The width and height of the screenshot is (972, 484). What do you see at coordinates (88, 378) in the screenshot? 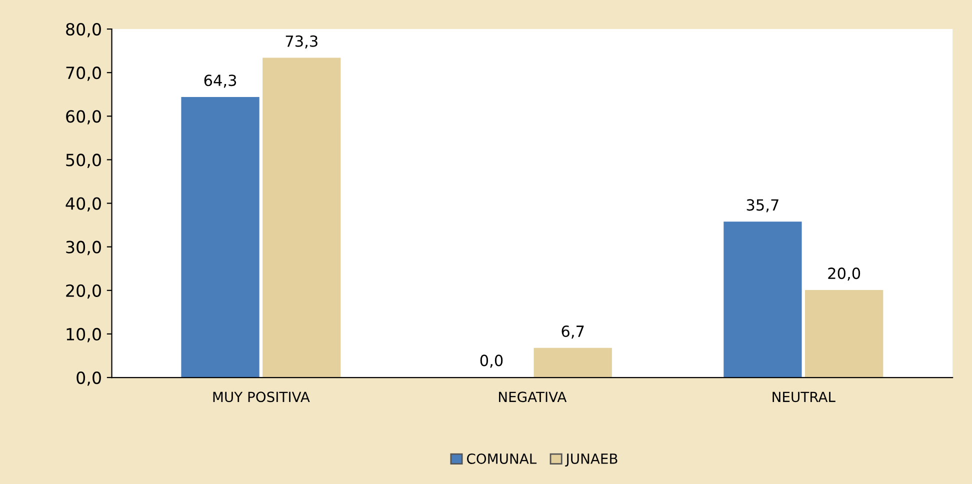
I see `y-tick-label: 0,0` at bounding box center [88, 378].